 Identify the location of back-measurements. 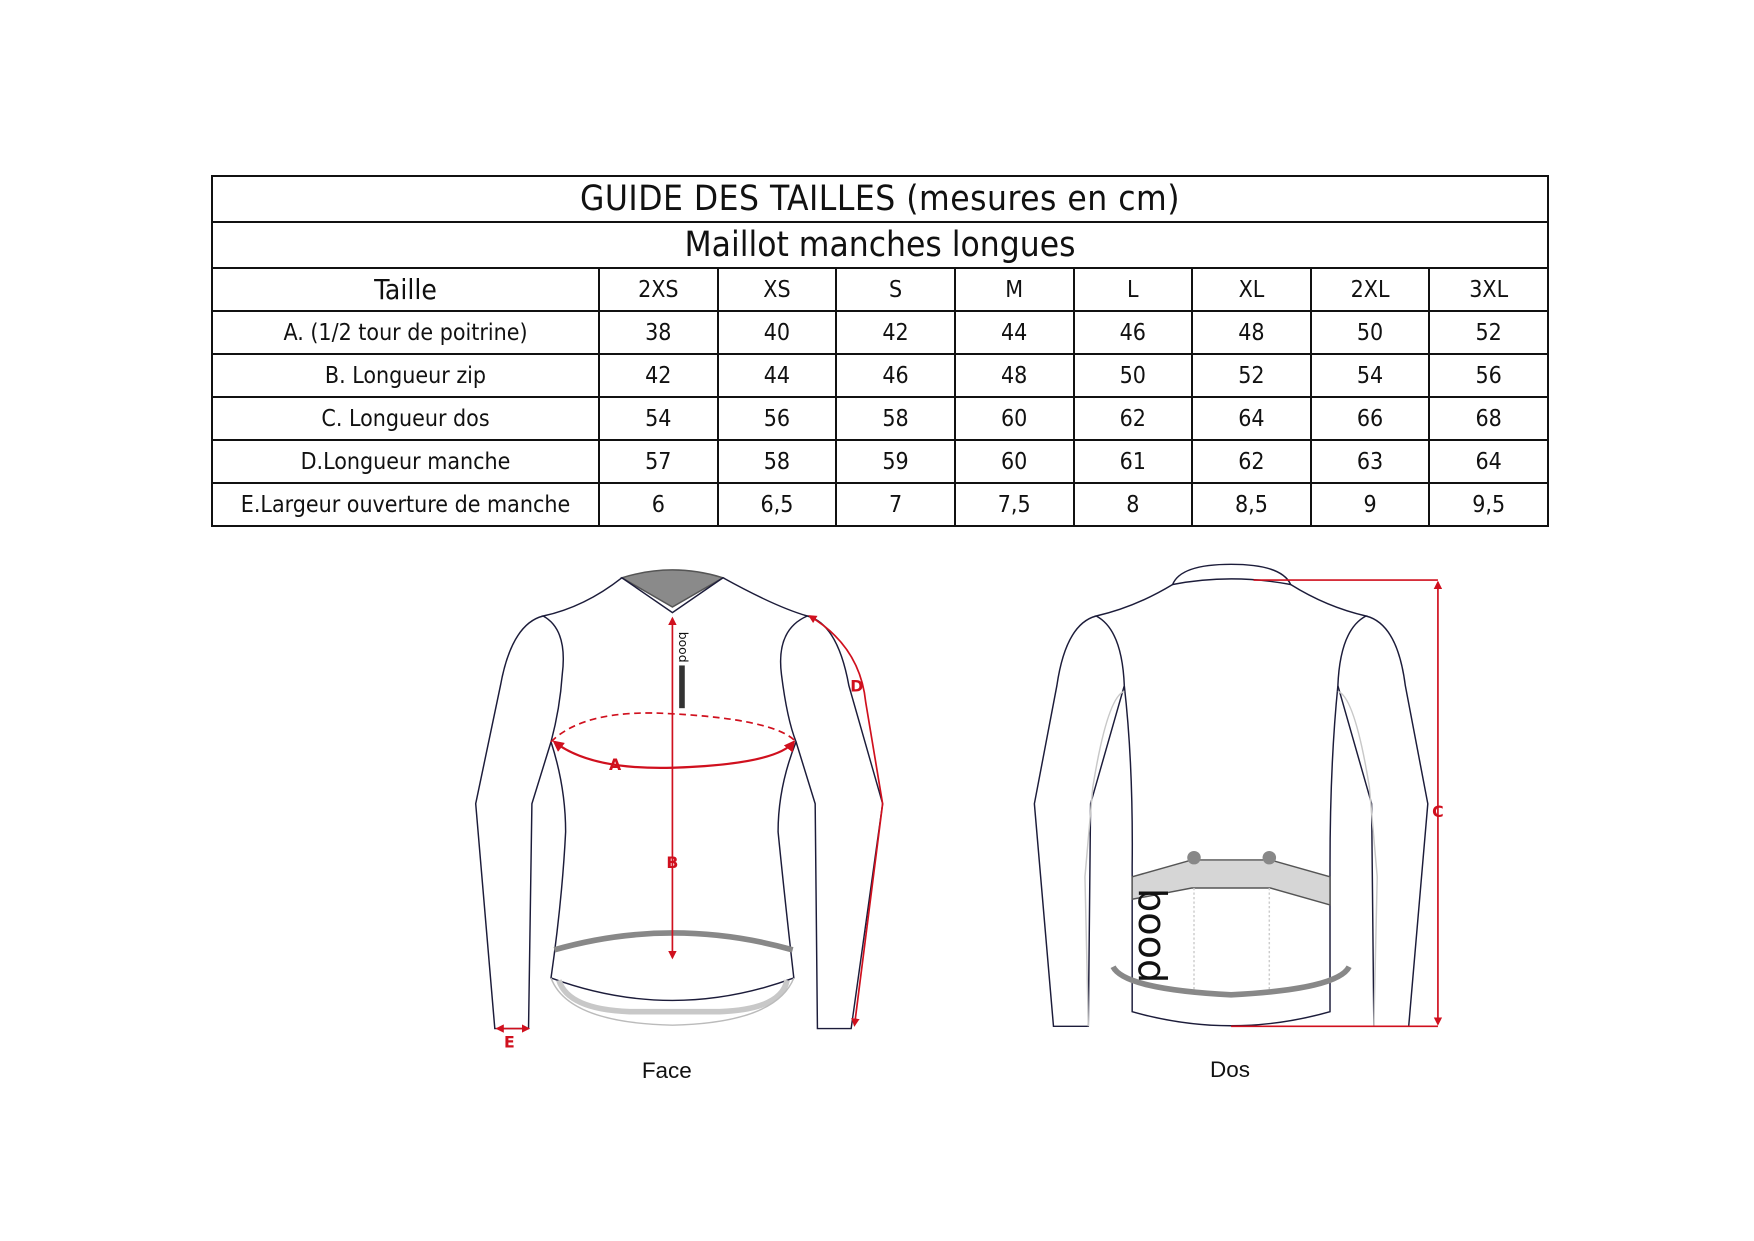
(1337, 803).